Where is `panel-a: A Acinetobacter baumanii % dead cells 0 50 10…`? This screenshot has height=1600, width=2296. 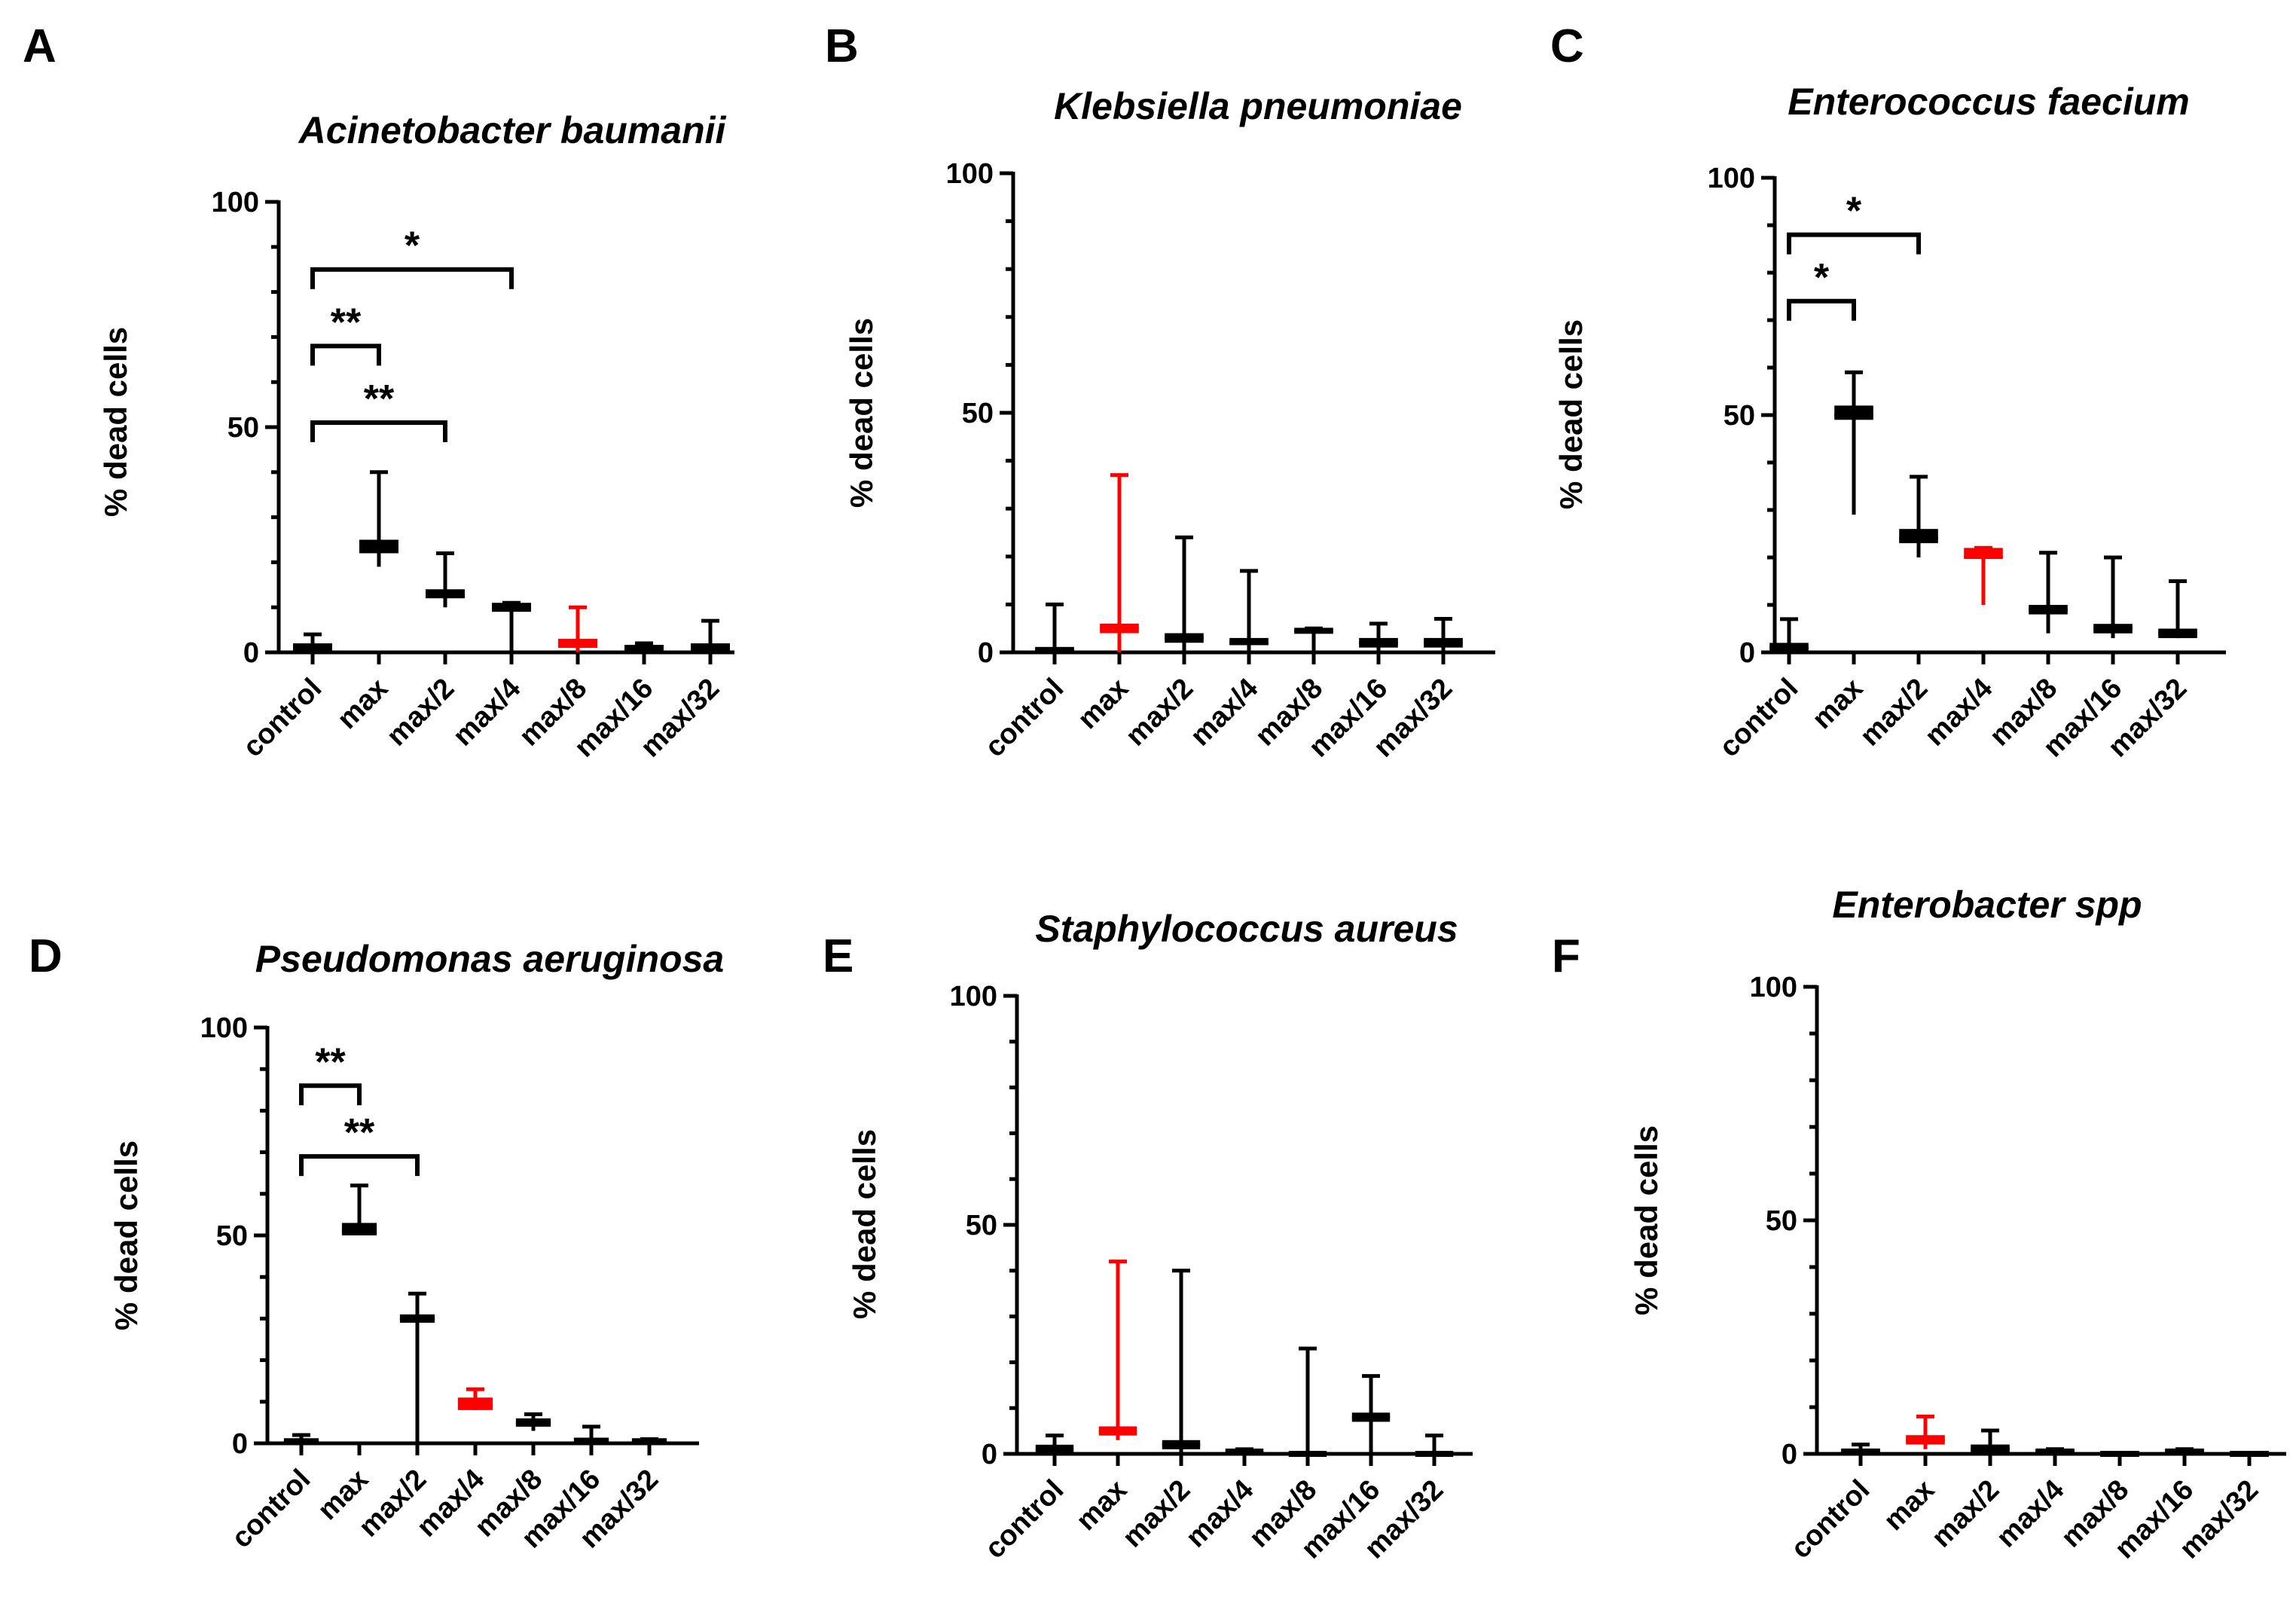
panel-a: A Acinetobacter baumanii % dead cells 0 50 10… is located at coordinates (378, 392).